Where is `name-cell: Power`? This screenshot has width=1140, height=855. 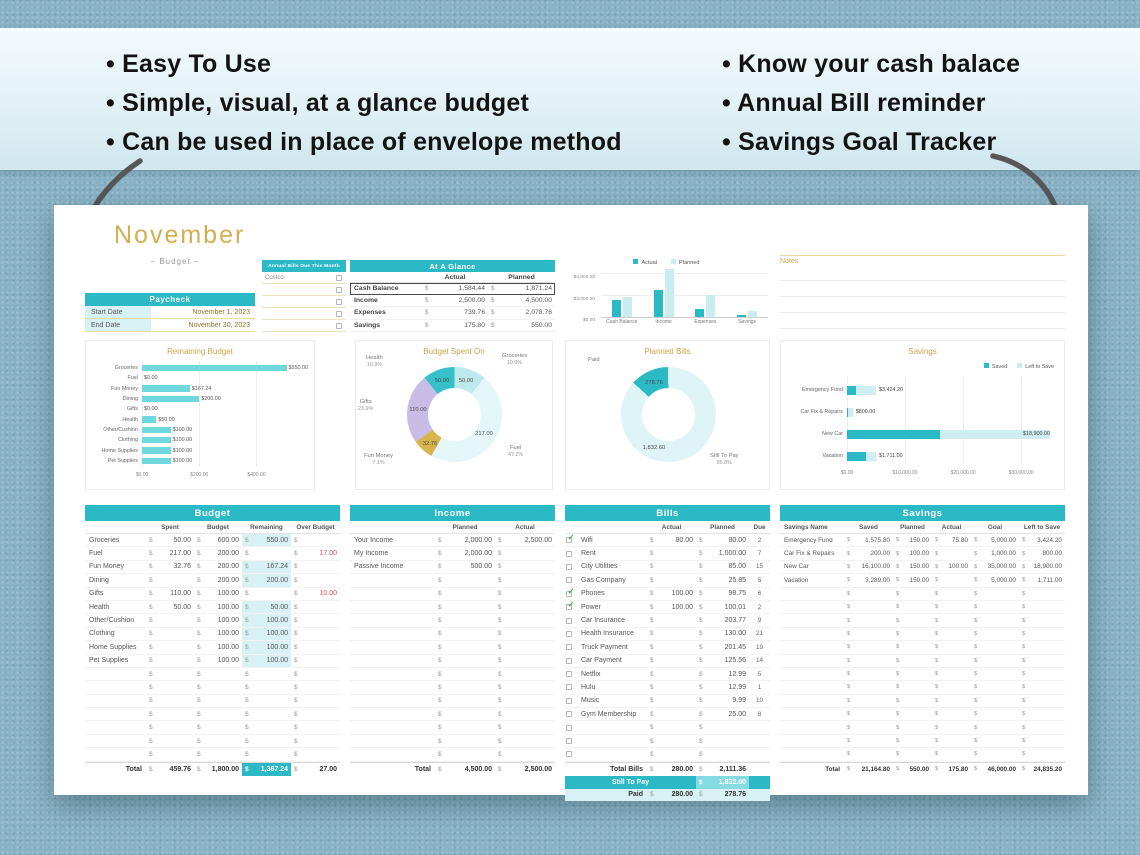
name-cell: Power is located at coordinates (591, 607).